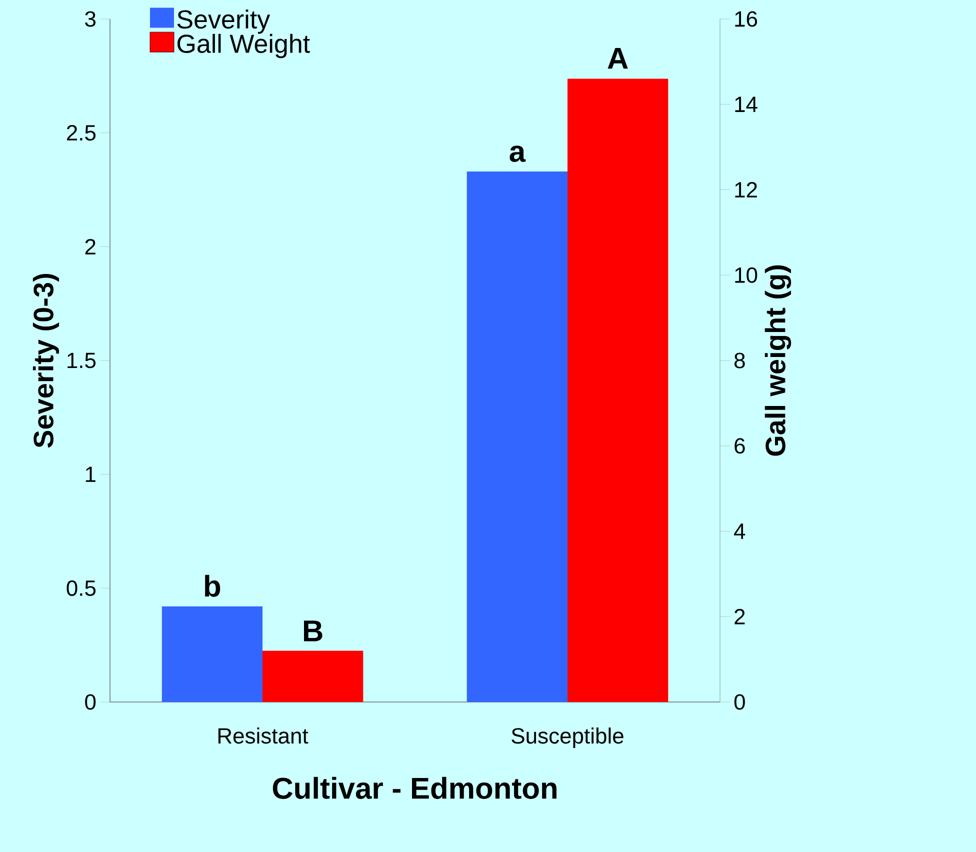  I want to click on y2-tick-label: 10, so click(746, 275).